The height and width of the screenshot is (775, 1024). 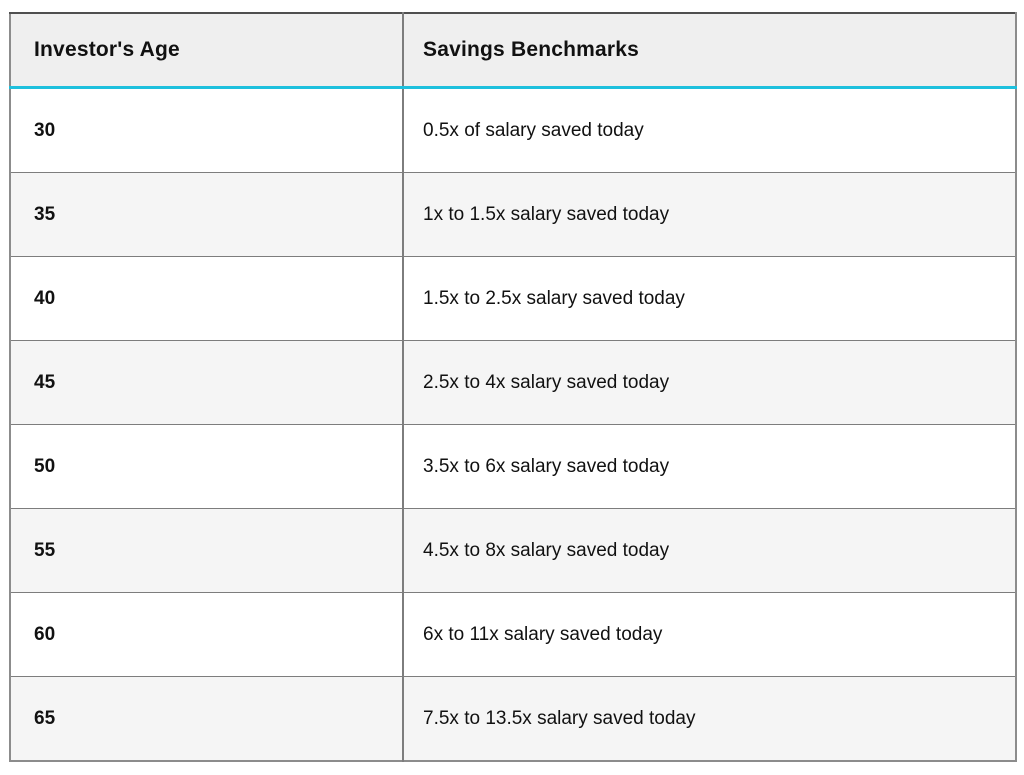 What do you see at coordinates (709, 634) in the screenshot?
I see `benchmark-cell: 6x to 11x salary saved today` at bounding box center [709, 634].